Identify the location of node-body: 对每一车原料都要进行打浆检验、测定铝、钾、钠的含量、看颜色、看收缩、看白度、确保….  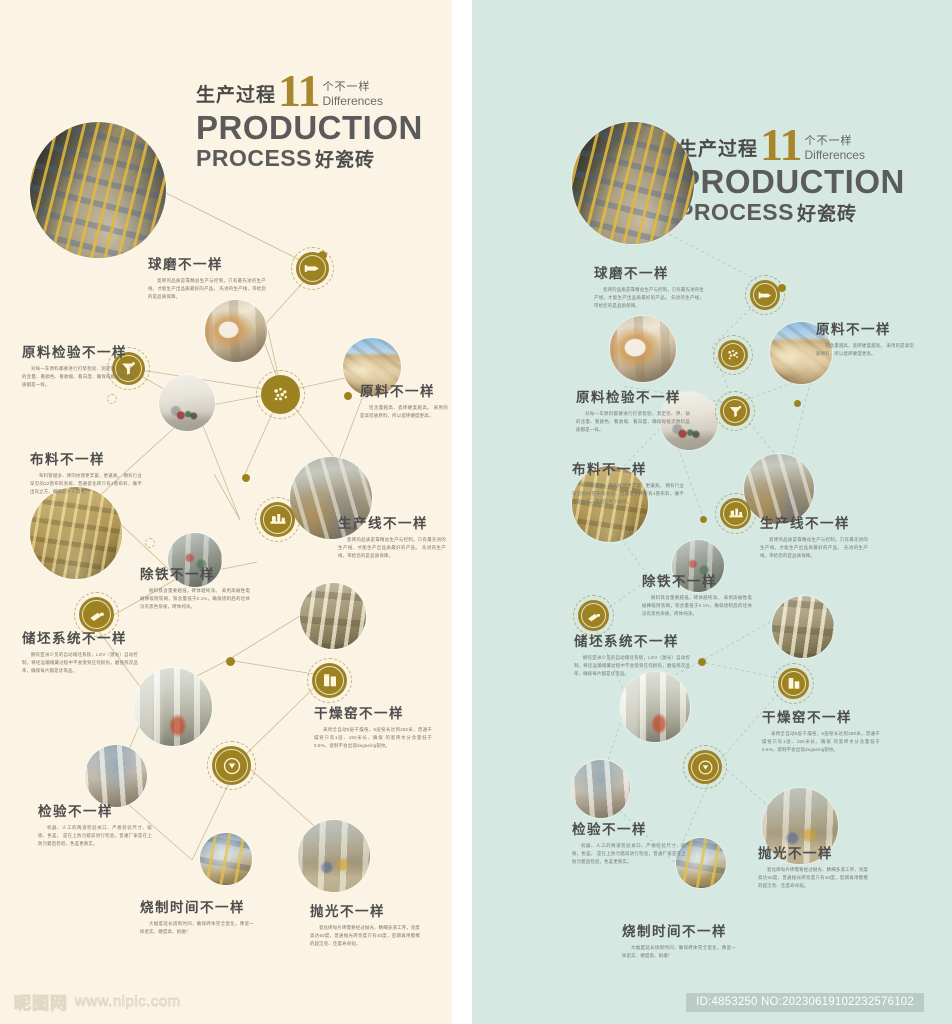
(633, 421).